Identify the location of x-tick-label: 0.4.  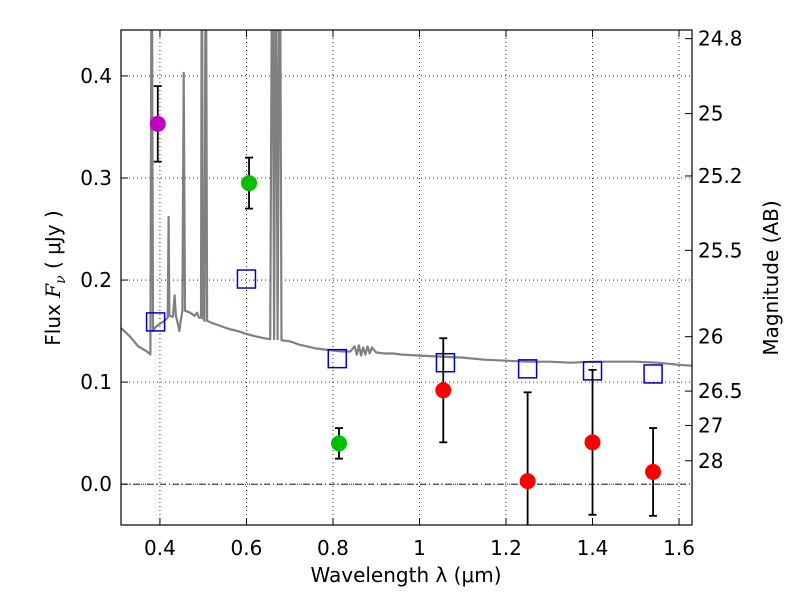
(160, 548).